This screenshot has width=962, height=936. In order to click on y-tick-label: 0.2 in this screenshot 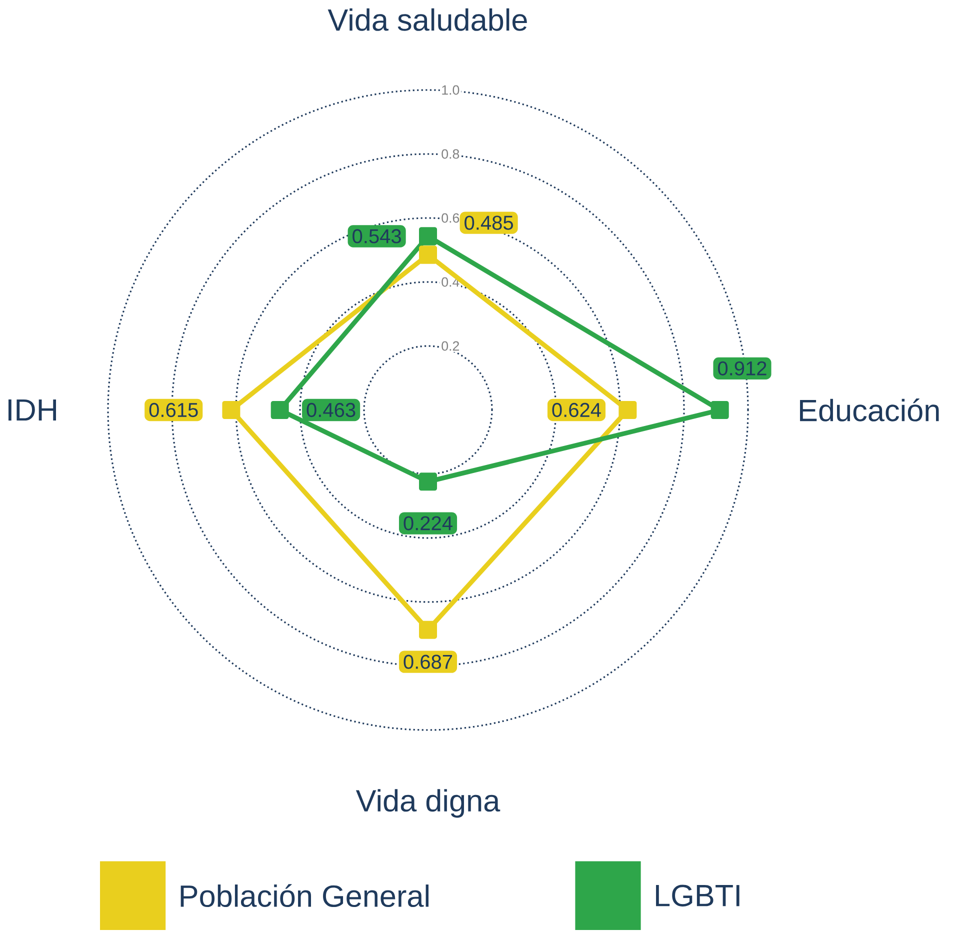, I will do `click(451, 346)`.